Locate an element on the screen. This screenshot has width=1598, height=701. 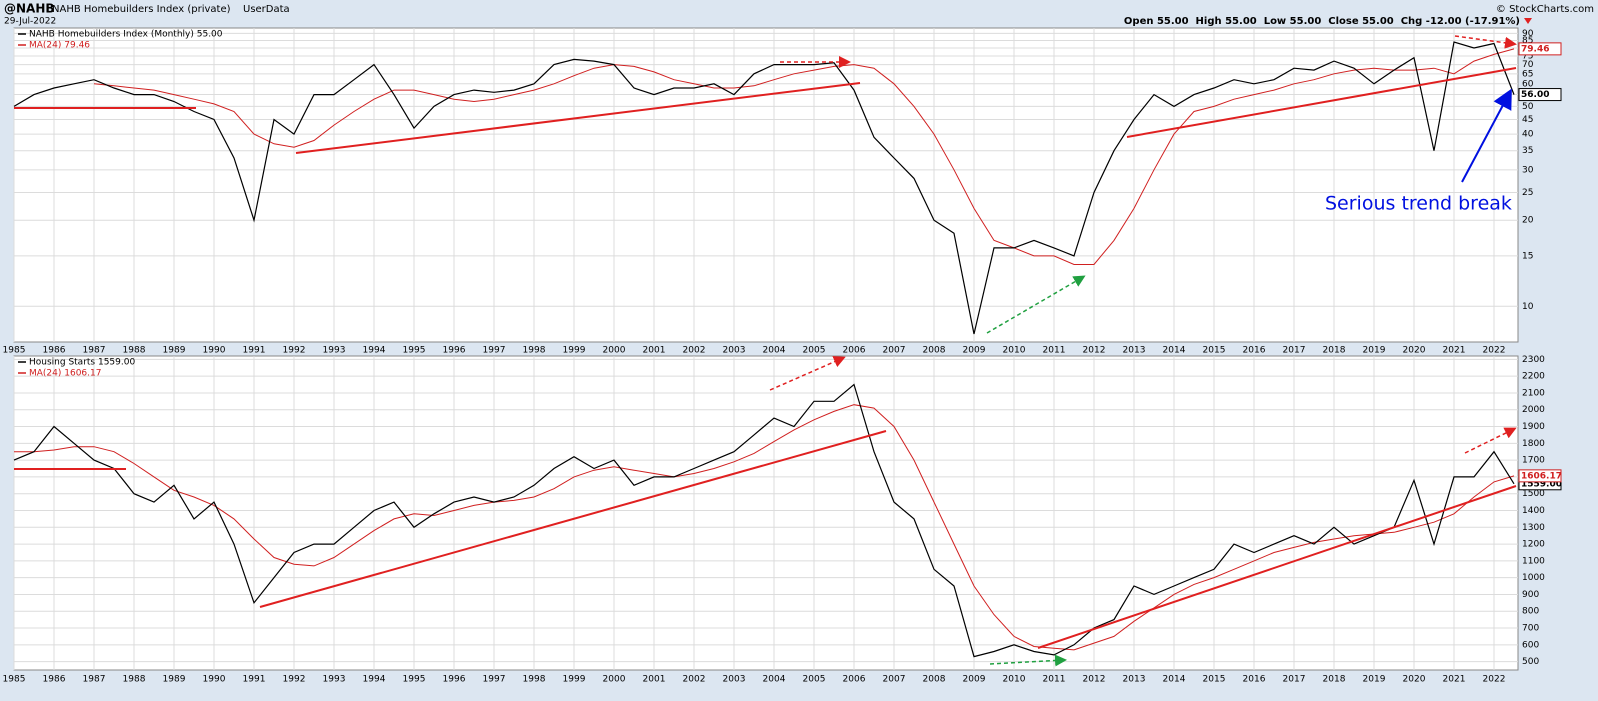
x-tick-label: 2016 is located at coordinates (1254, 351).